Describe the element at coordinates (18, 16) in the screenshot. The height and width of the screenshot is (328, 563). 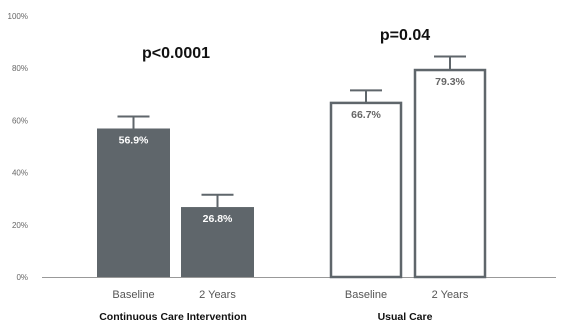
I see `y-tick-label: 100%` at that location.